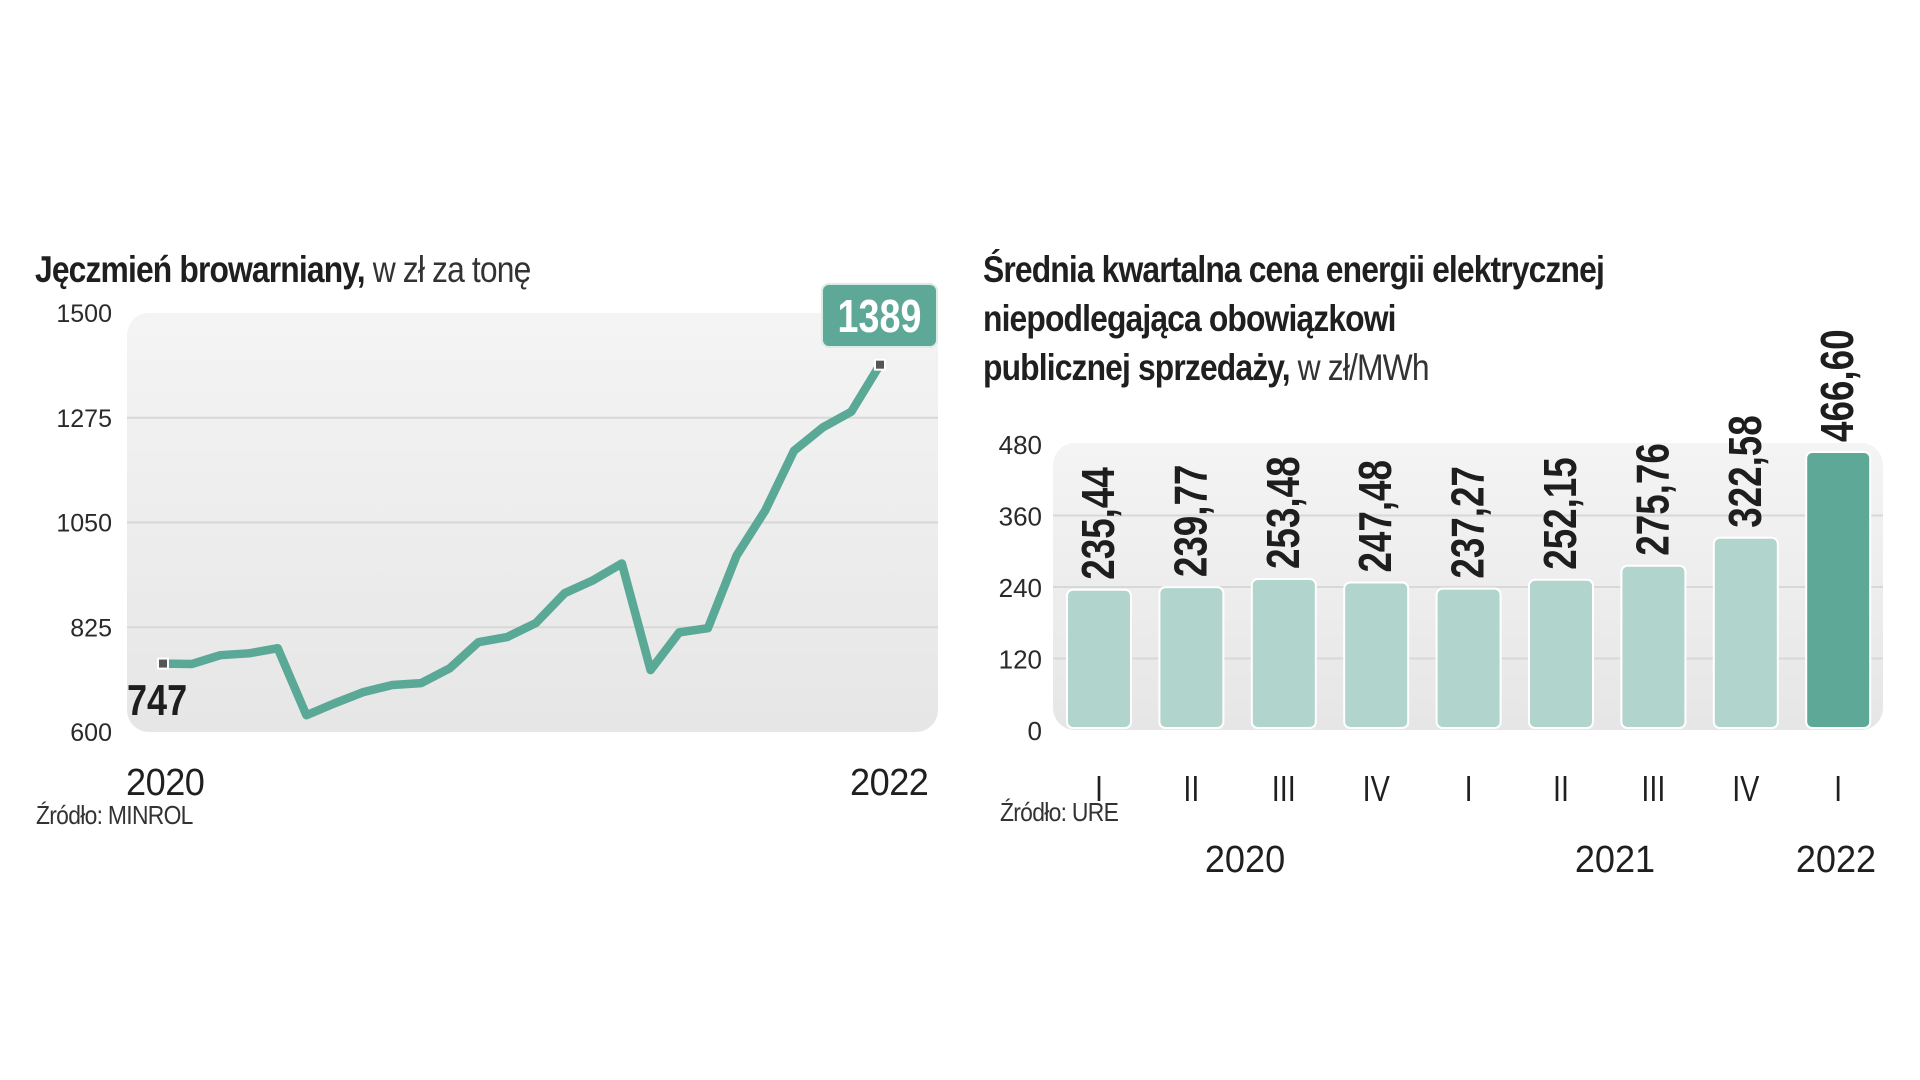 Image resolution: width=1920 pixels, height=1080 pixels. I want to click on left-chart-title: Jęczmień browarniany, w zł za tonę, so click(323, 269).